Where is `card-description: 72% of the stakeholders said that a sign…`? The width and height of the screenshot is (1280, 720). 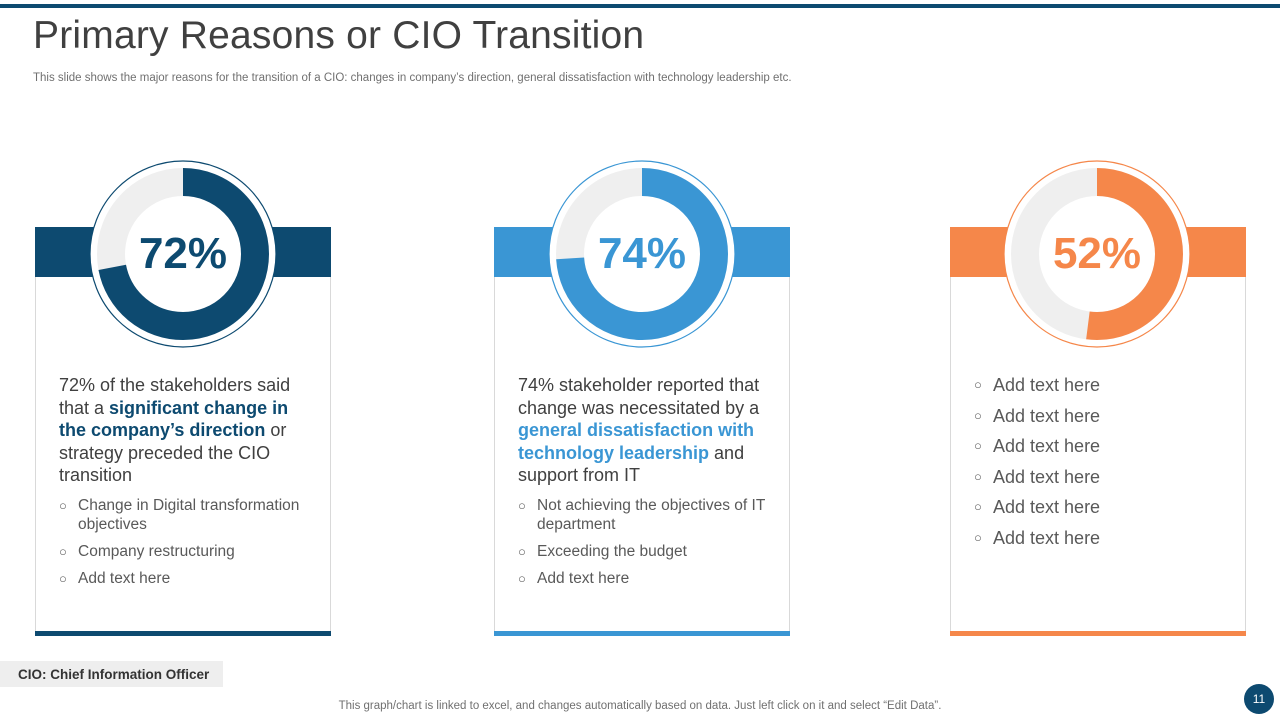 card-description: 72% of the stakeholders said that a sign… is located at coordinates (187, 430).